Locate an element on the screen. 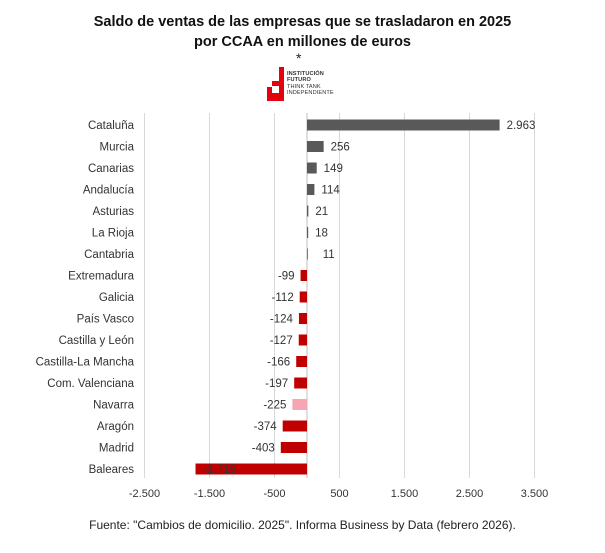 The height and width of the screenshot is (553, 605). value-label: -99 is located at coordinates (286, 277).